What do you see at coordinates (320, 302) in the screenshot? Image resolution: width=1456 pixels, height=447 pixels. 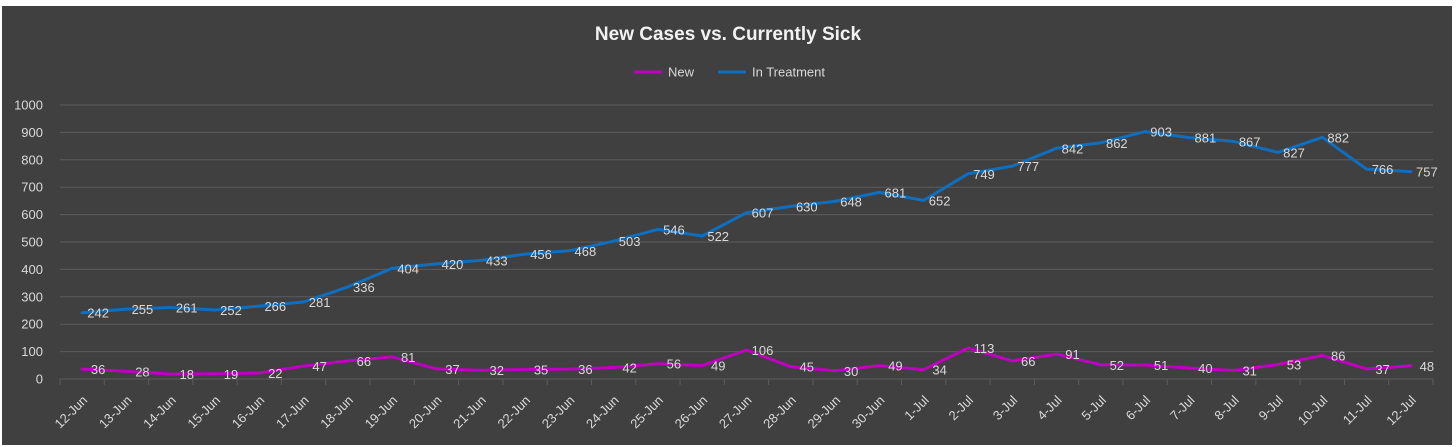 I see `in-treatment-data-label: 281` at bounding box center [320, 302].